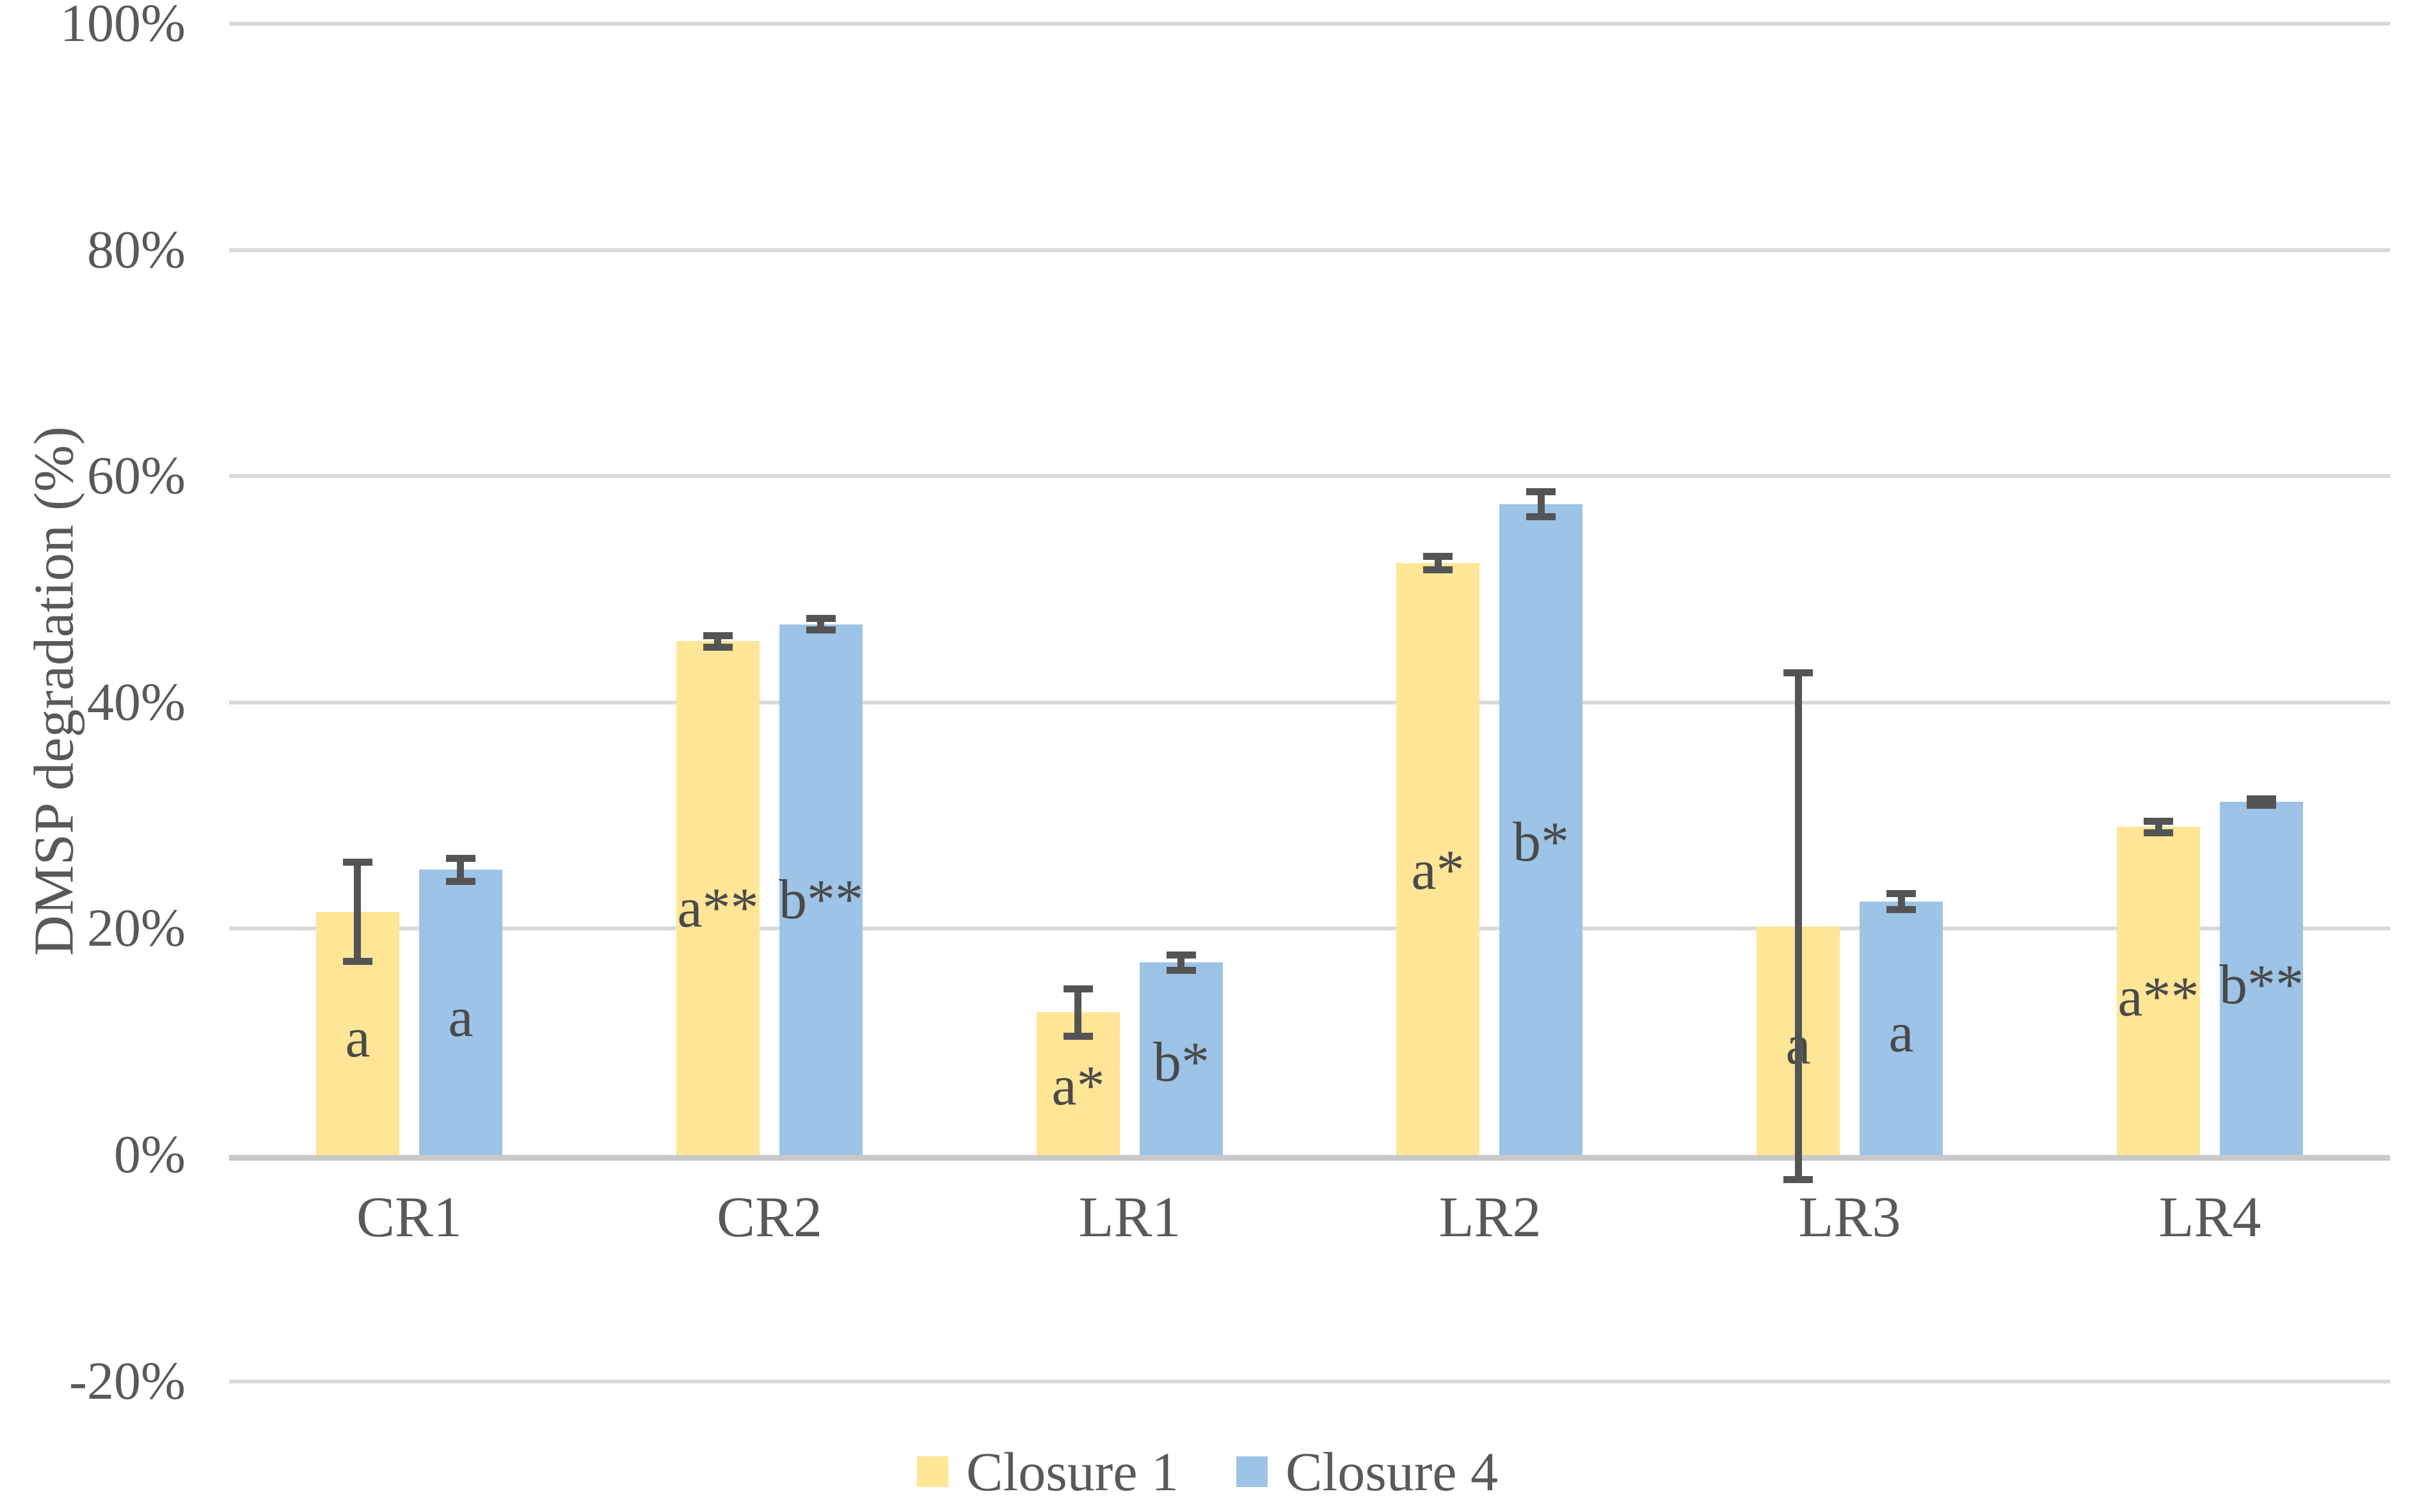 The height and width of the screenshot is (1512, 2415). I want to click on error-bar-top-cap-closure-1-cr2, so click(718, 635).